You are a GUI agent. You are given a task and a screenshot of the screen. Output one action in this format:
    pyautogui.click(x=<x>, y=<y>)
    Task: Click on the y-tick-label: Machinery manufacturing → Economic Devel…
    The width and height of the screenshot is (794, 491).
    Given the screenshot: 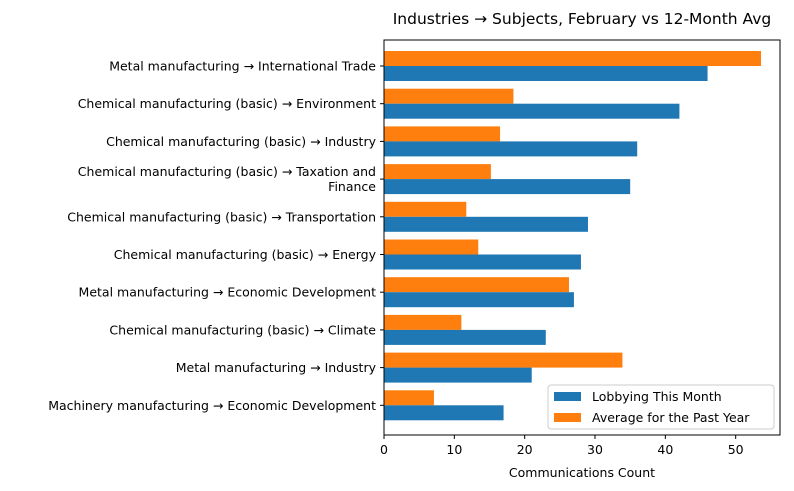 What is the action you would take?
    pyautogui.click(x=212, y=405)
    